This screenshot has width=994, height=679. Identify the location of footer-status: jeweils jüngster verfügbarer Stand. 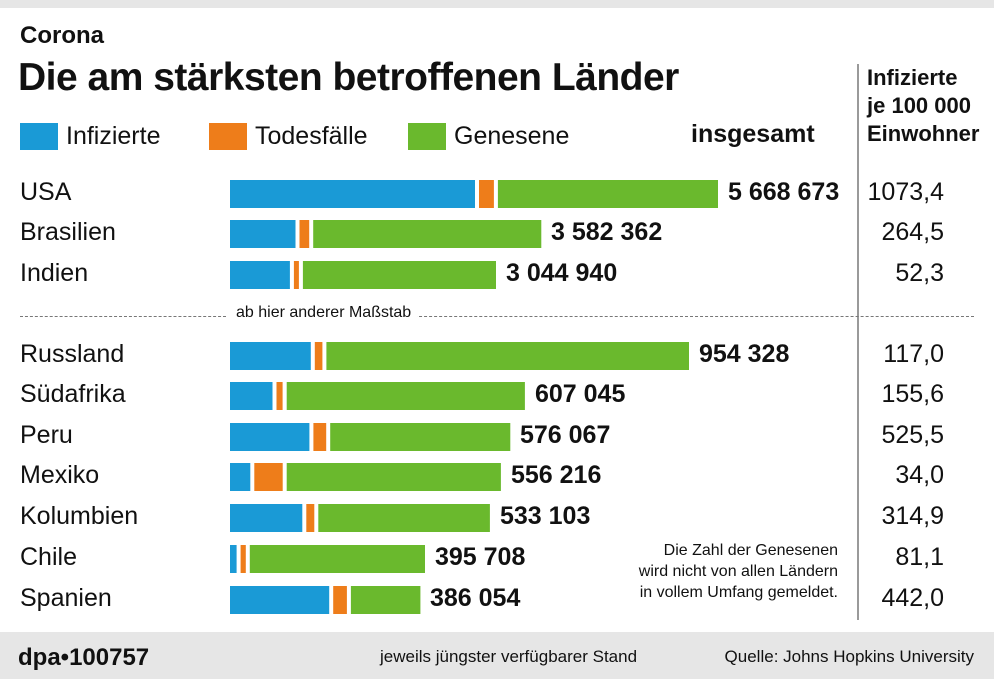
(509, 656).